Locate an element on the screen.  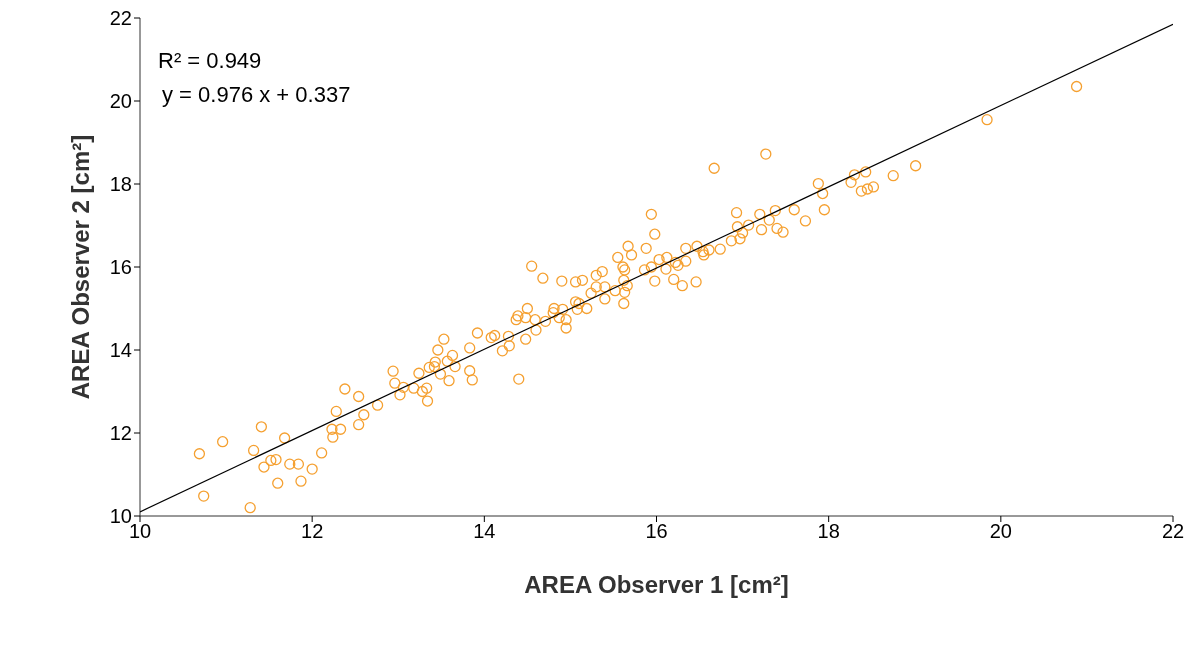
y-tick-label: 16 is located at coordinates (120, 267).